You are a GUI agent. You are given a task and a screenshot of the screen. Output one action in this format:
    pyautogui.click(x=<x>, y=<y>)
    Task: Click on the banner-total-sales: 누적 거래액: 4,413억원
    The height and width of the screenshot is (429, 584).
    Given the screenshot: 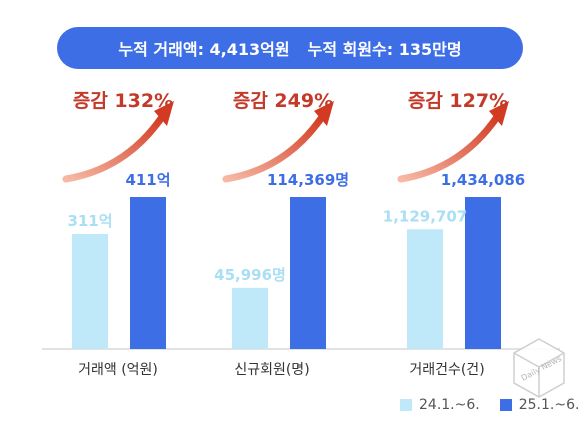 What is the action you would take?
    pyautogui.click(x=204, y=49)
    